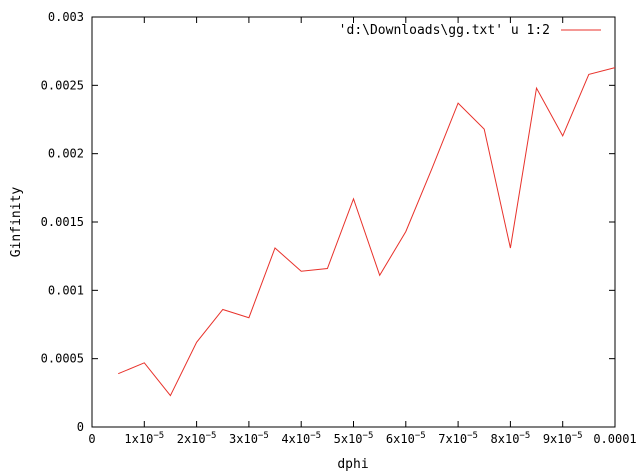 The height and width of the screenshot is (475, 640). I want to click on y-tick-label: 0, so click(80, 427).